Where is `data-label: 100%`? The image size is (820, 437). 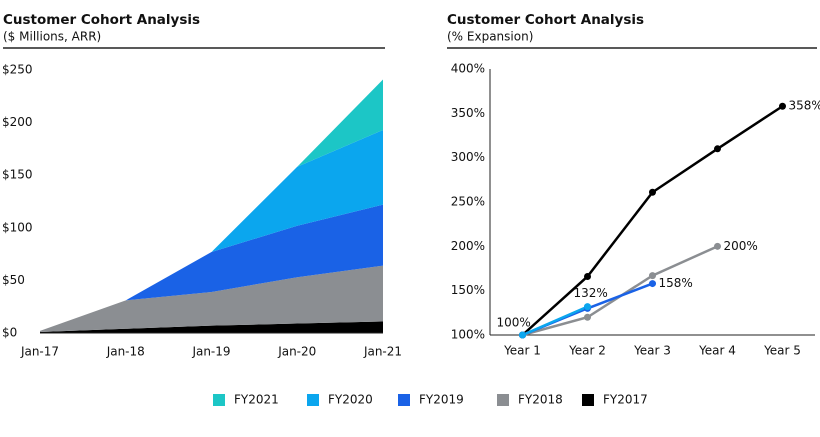 data-label: 100% is located at coordinates (514, 323).